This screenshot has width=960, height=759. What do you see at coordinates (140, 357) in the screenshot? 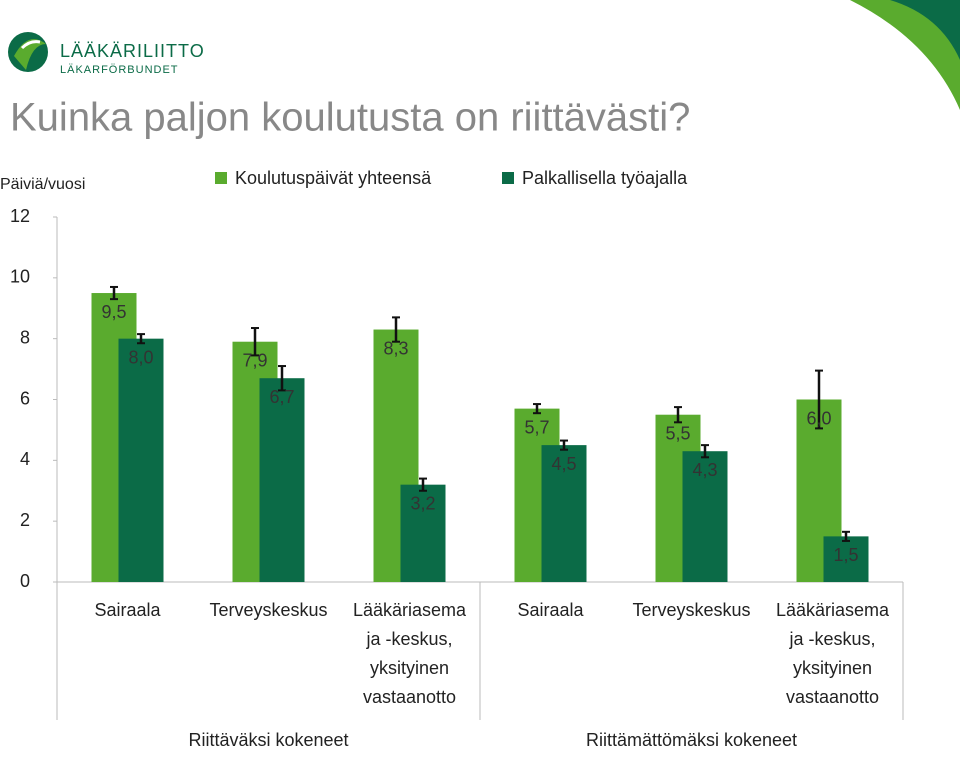
I see `data-label: 8,0` at bounding box center [140, 357].